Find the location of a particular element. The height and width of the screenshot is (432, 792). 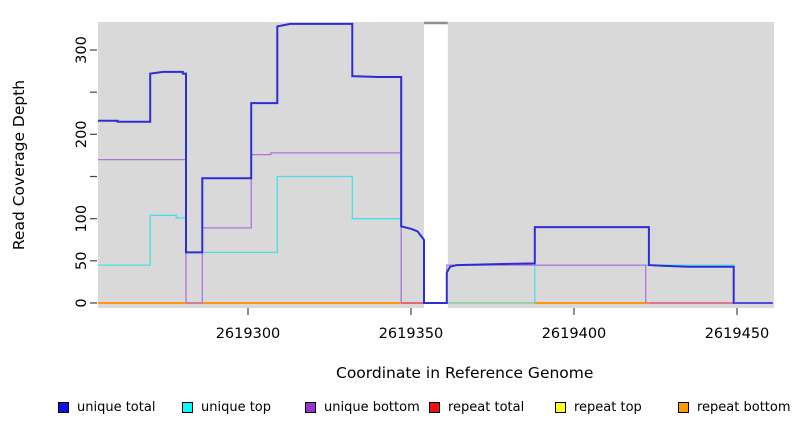

legend-label: unique total is located at coordinates (116, 407).